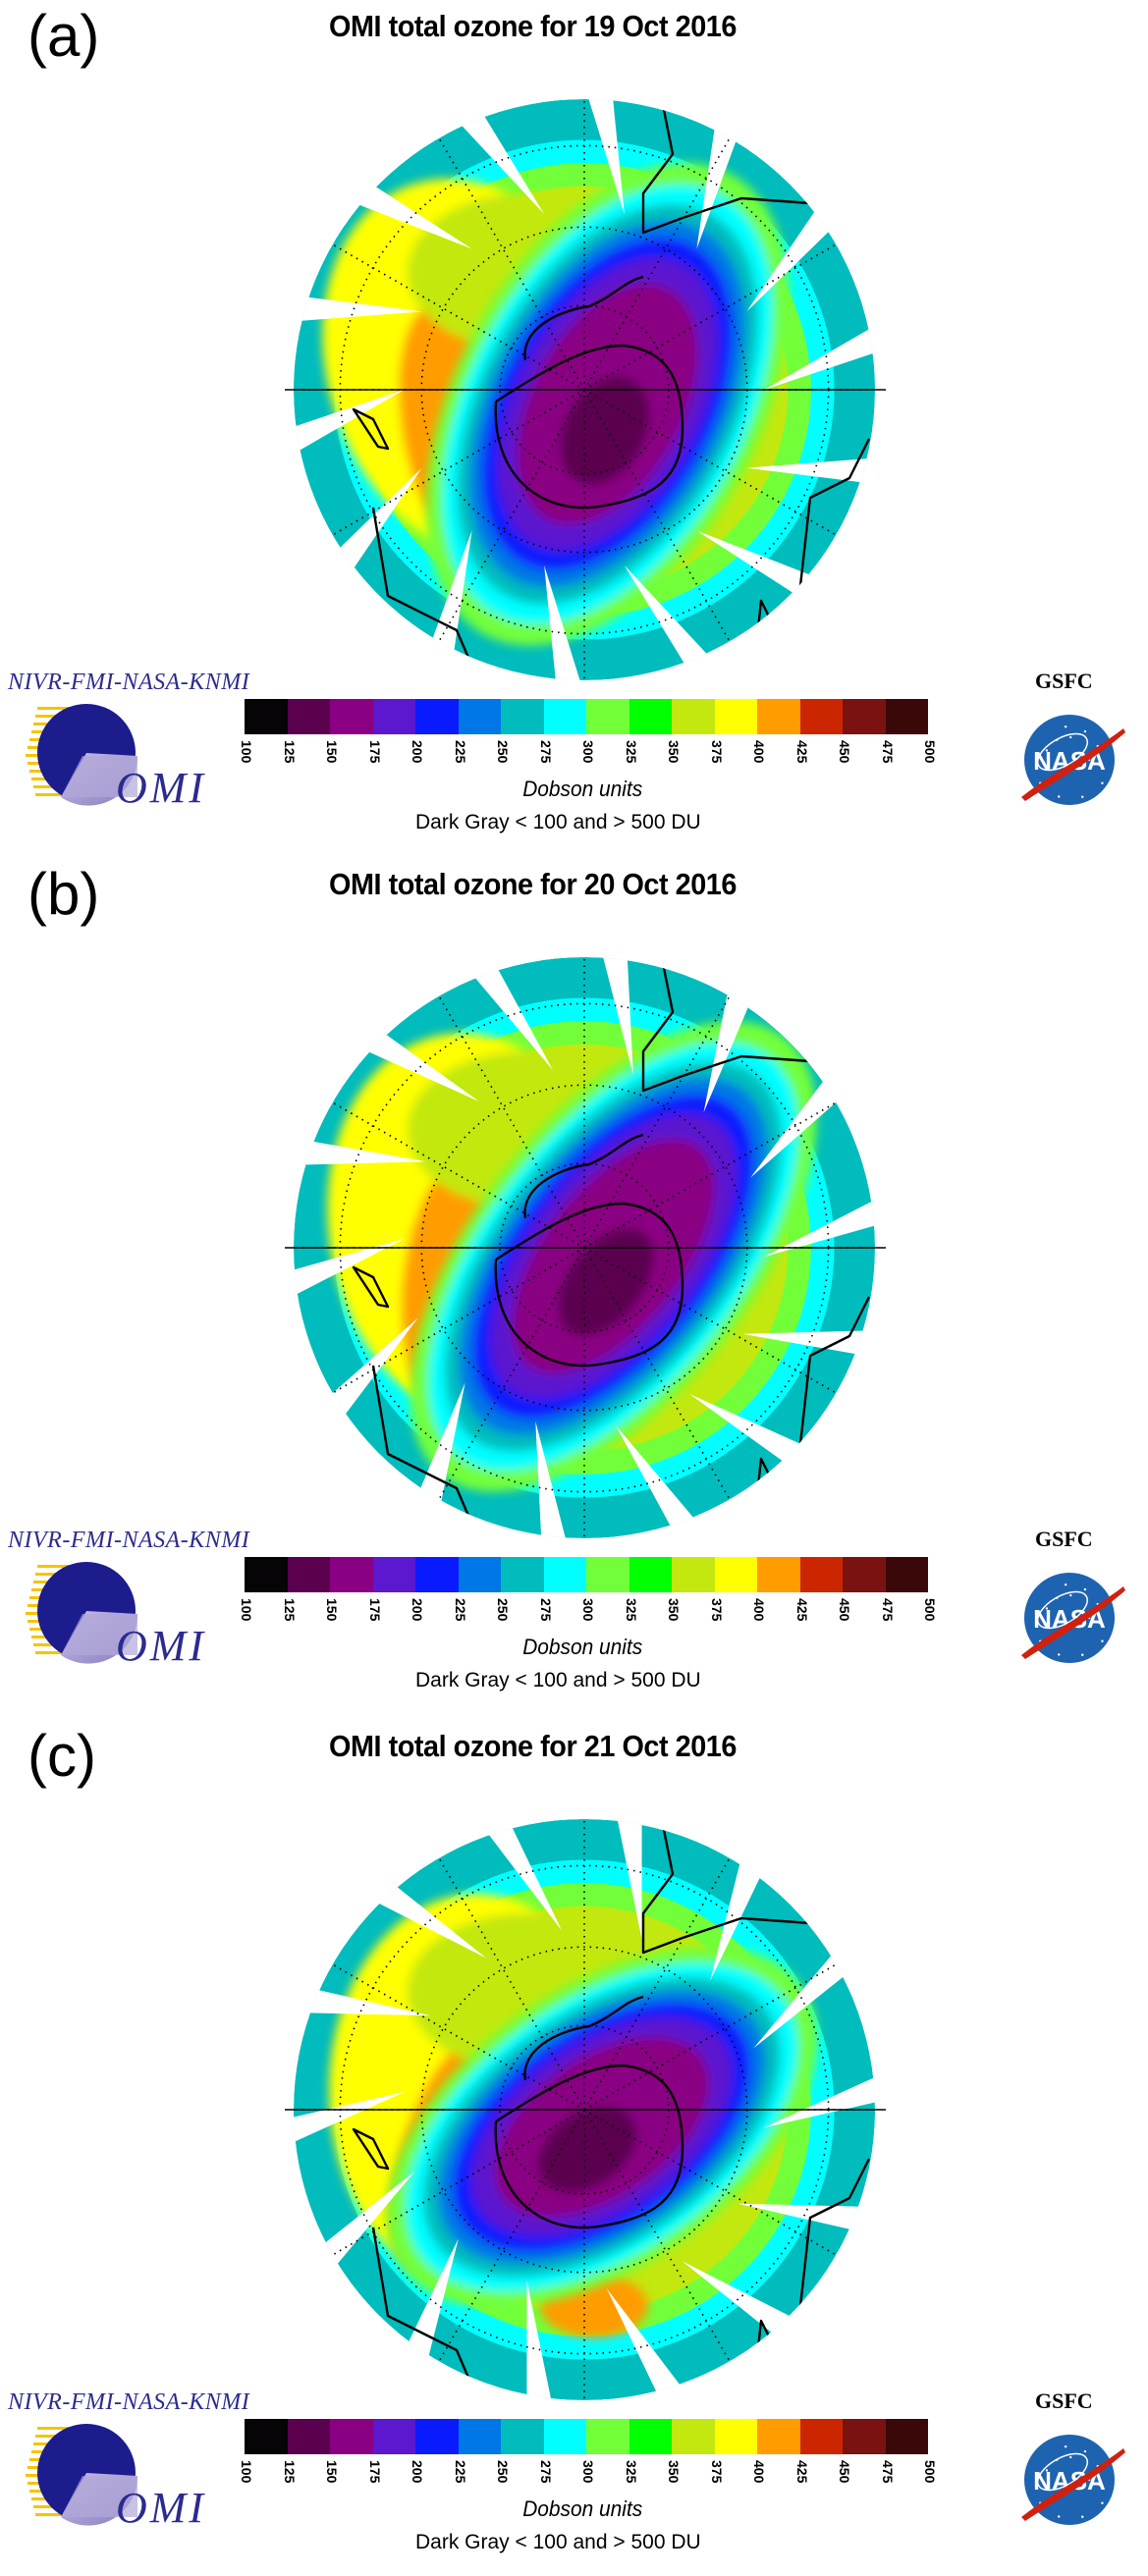  What do you see at coordinates (631, 1610) in the screenshot?
I see `tick-text: 325` at bounding box center [631, 1610].